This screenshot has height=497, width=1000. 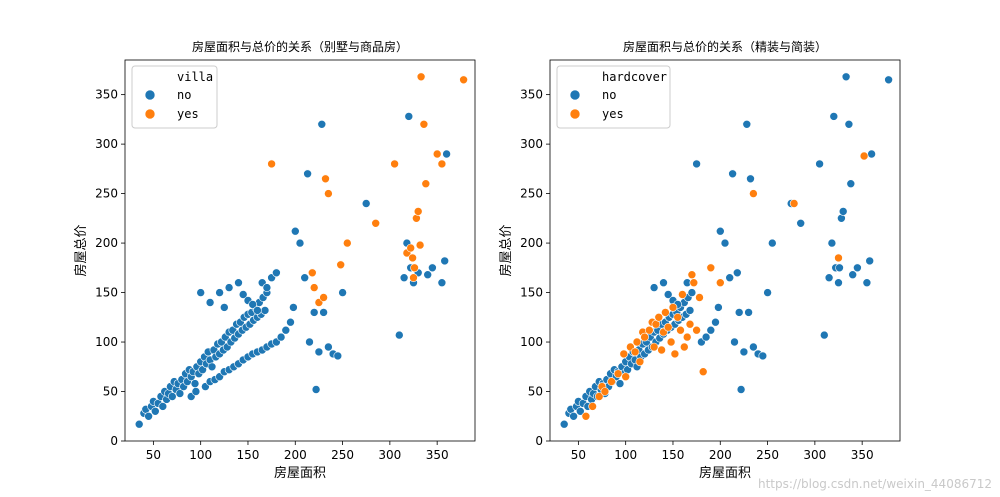 What do you see at coordinates (195, 77) in the screenshot?
I see `legend-title: villa` at bounding box center [195, 77].